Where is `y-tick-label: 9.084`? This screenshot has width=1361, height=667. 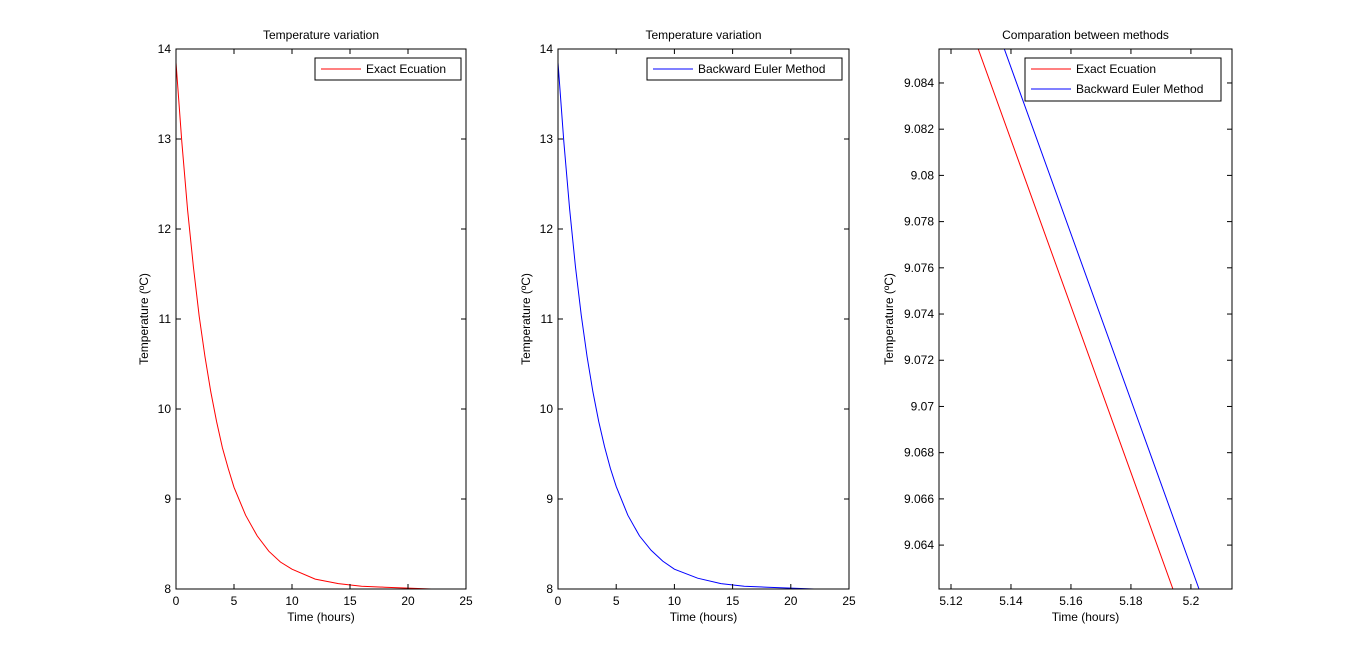
y-tick-label: 9.084 is located at coordinates (919, 83).